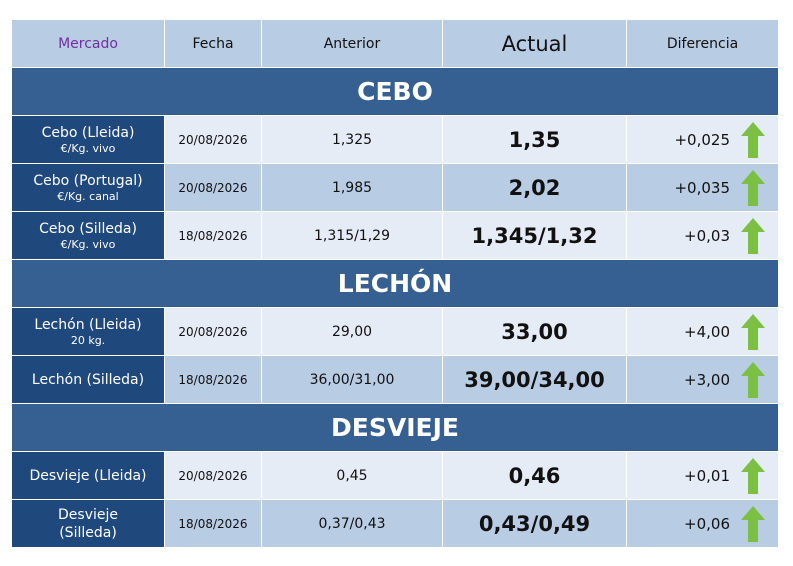 The height and width of the screenshot is (566, 793). Describe the element at coordinates (88, 228) in the screenshot. I see `market-name: Cebo (Silleda)` at that location.